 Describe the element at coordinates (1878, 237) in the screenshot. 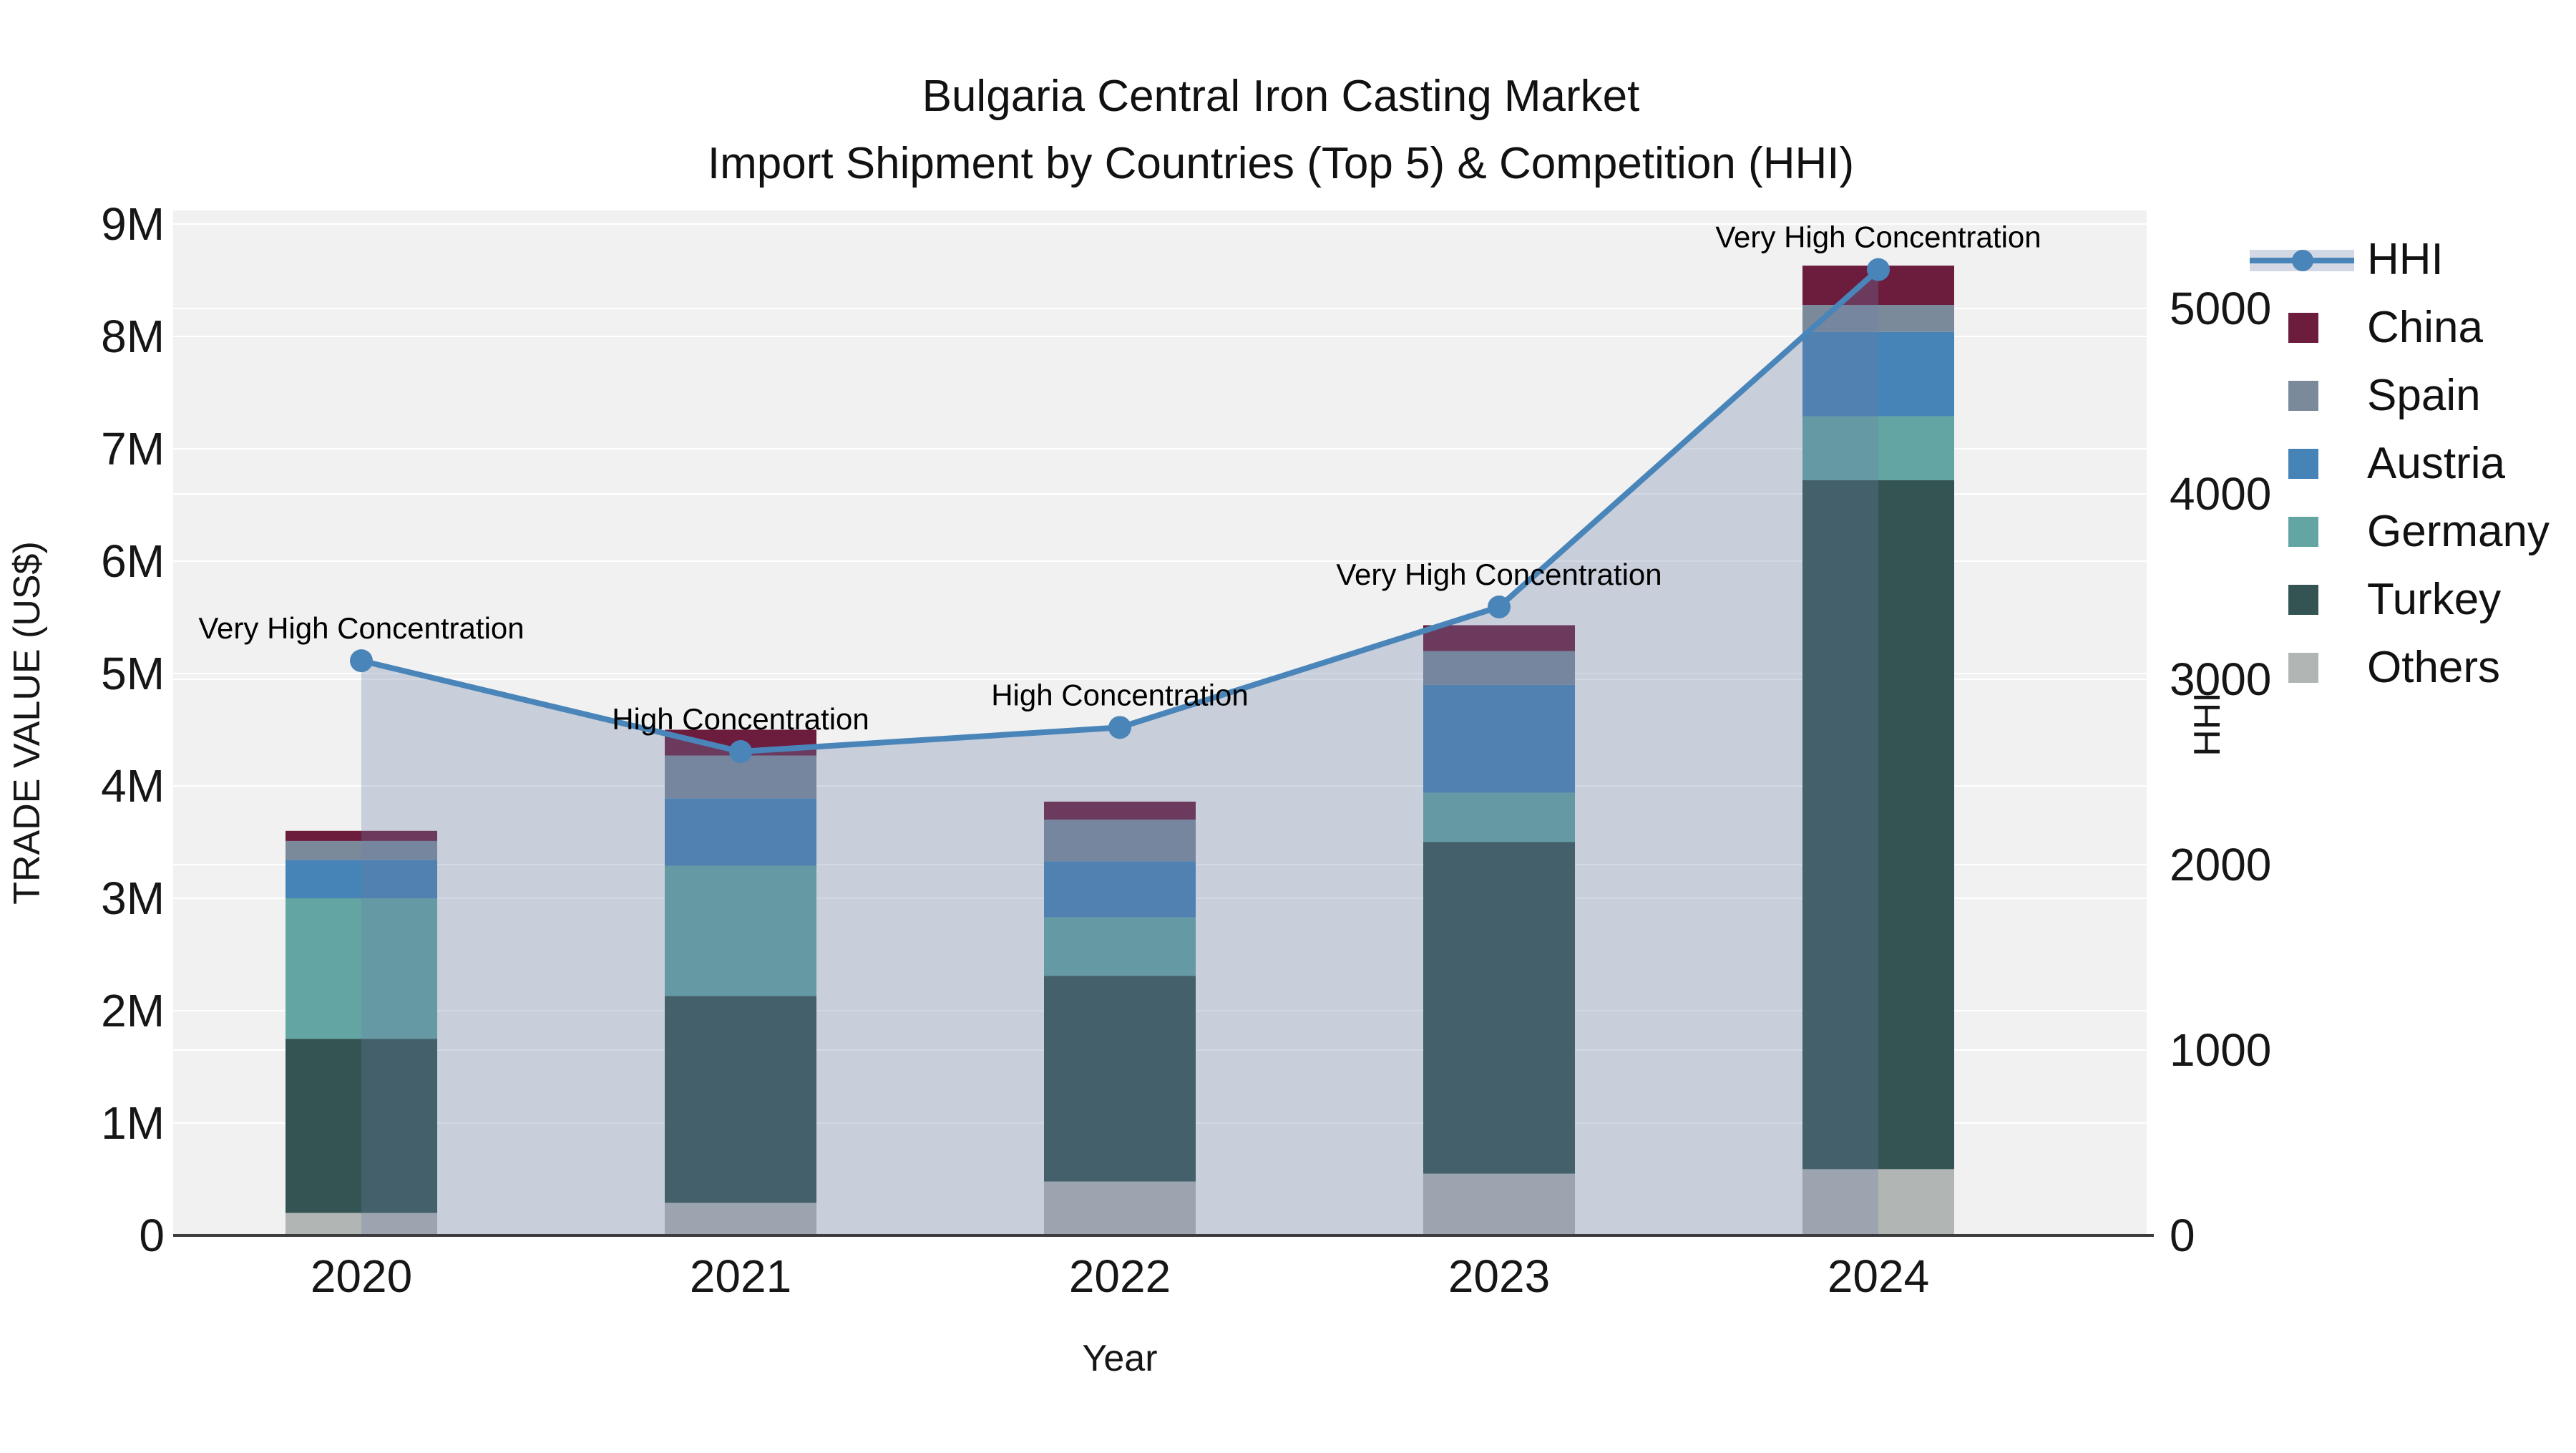

I see `annotation-2024: Very High Concentration` at that location.